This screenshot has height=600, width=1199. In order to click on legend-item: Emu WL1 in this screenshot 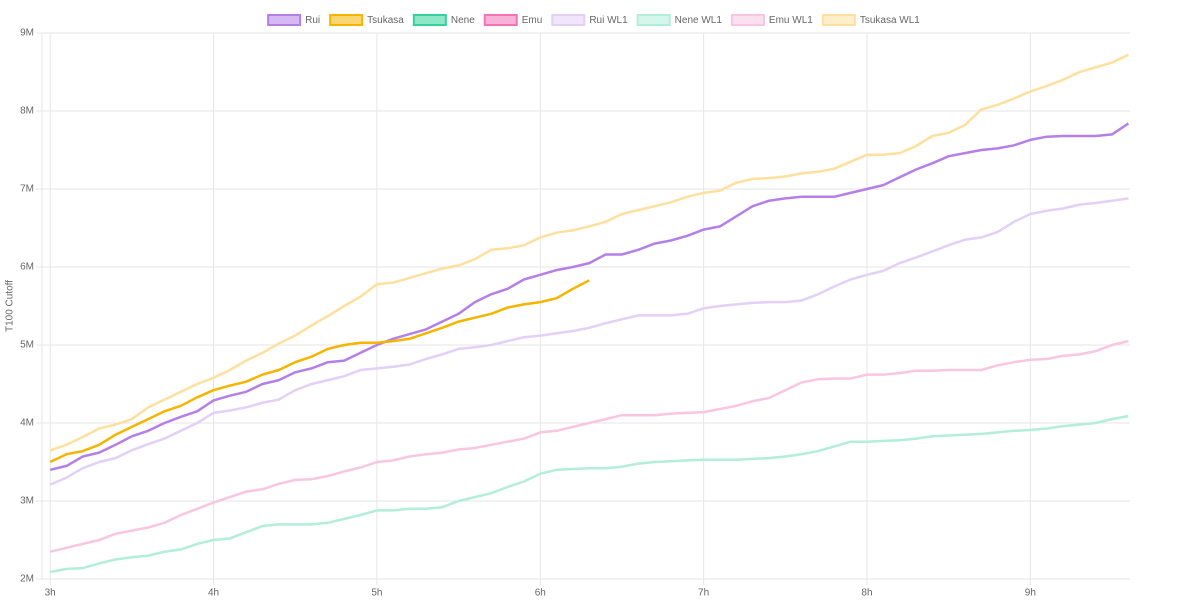, I will do `click(771, 20)`.